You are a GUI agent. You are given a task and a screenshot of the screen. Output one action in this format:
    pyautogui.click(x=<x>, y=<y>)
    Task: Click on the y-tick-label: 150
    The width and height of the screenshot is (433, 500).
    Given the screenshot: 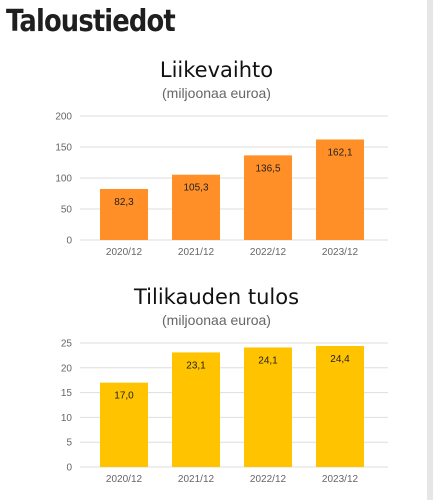 What is the action you would take?
    pyautogui.click(x=63, y=148)
    